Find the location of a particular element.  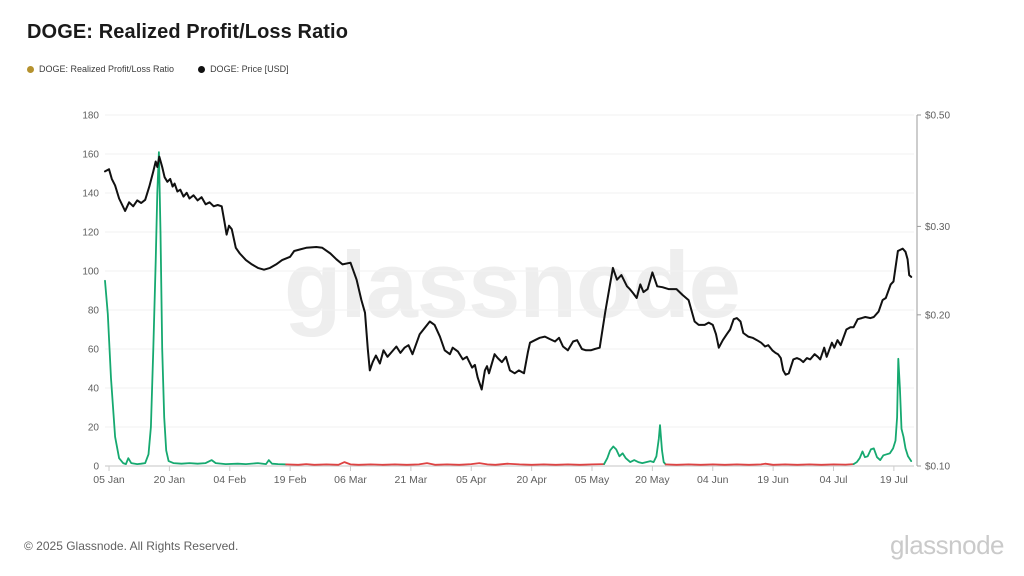

glassnode-logo: glassnode is located at coordinates (947, 545).